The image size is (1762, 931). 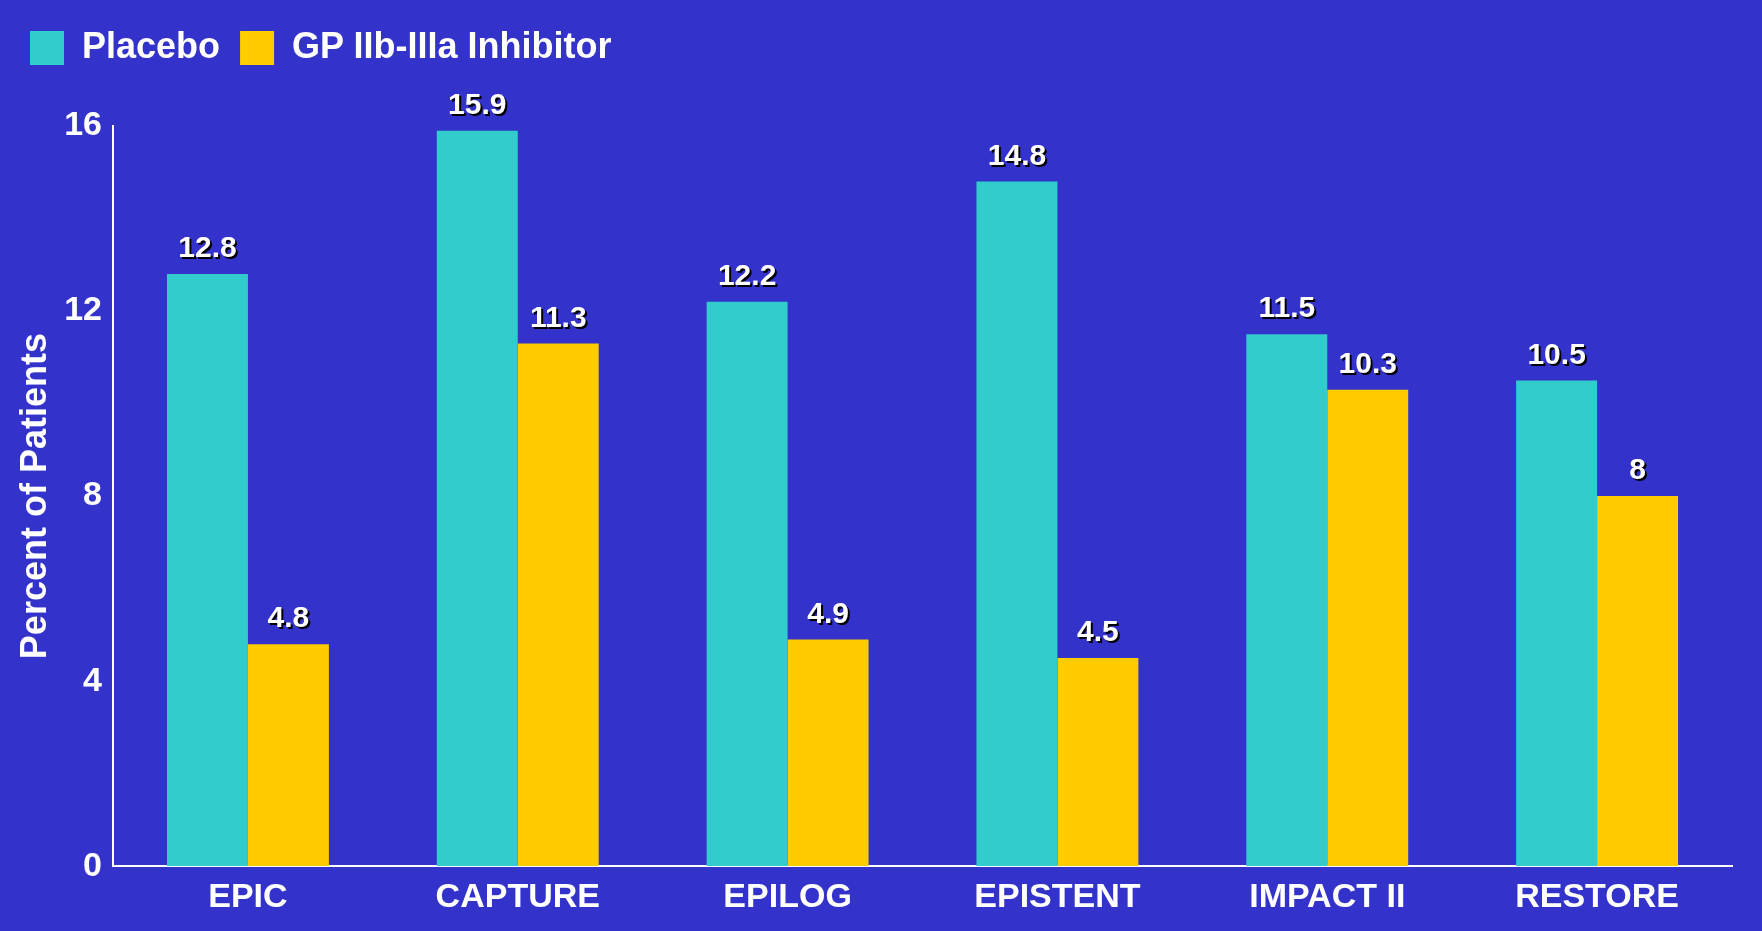 I want to click on y-tick-label: 0, so click(x=93, y=863).